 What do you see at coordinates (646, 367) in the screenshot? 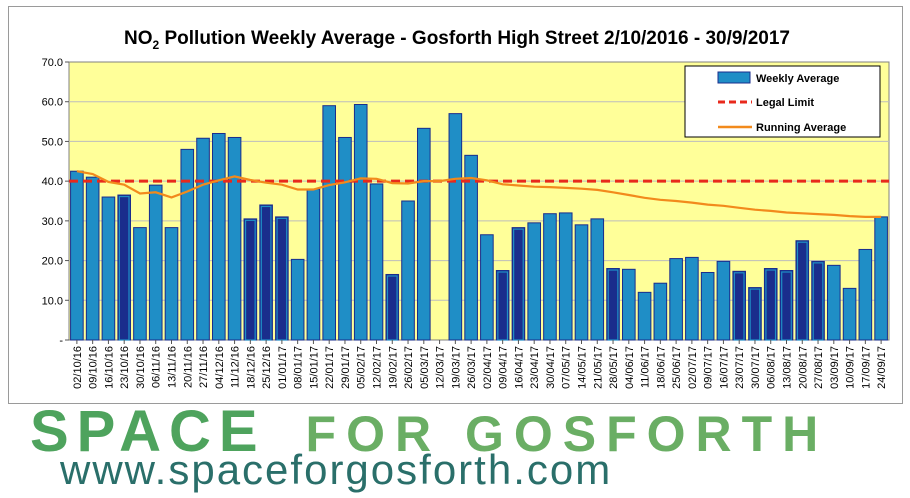
I see `x-tick-label: 11/06/17` at bounding box center [646, 367].